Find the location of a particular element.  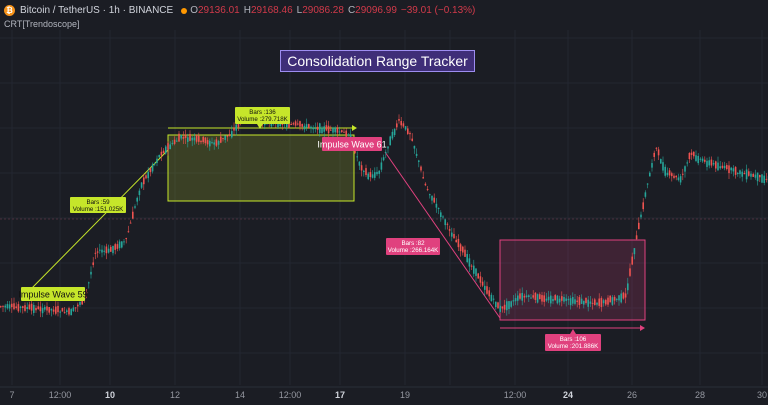

bitcoin-logo-icon: ₿ is located at coordinates (9, 10).